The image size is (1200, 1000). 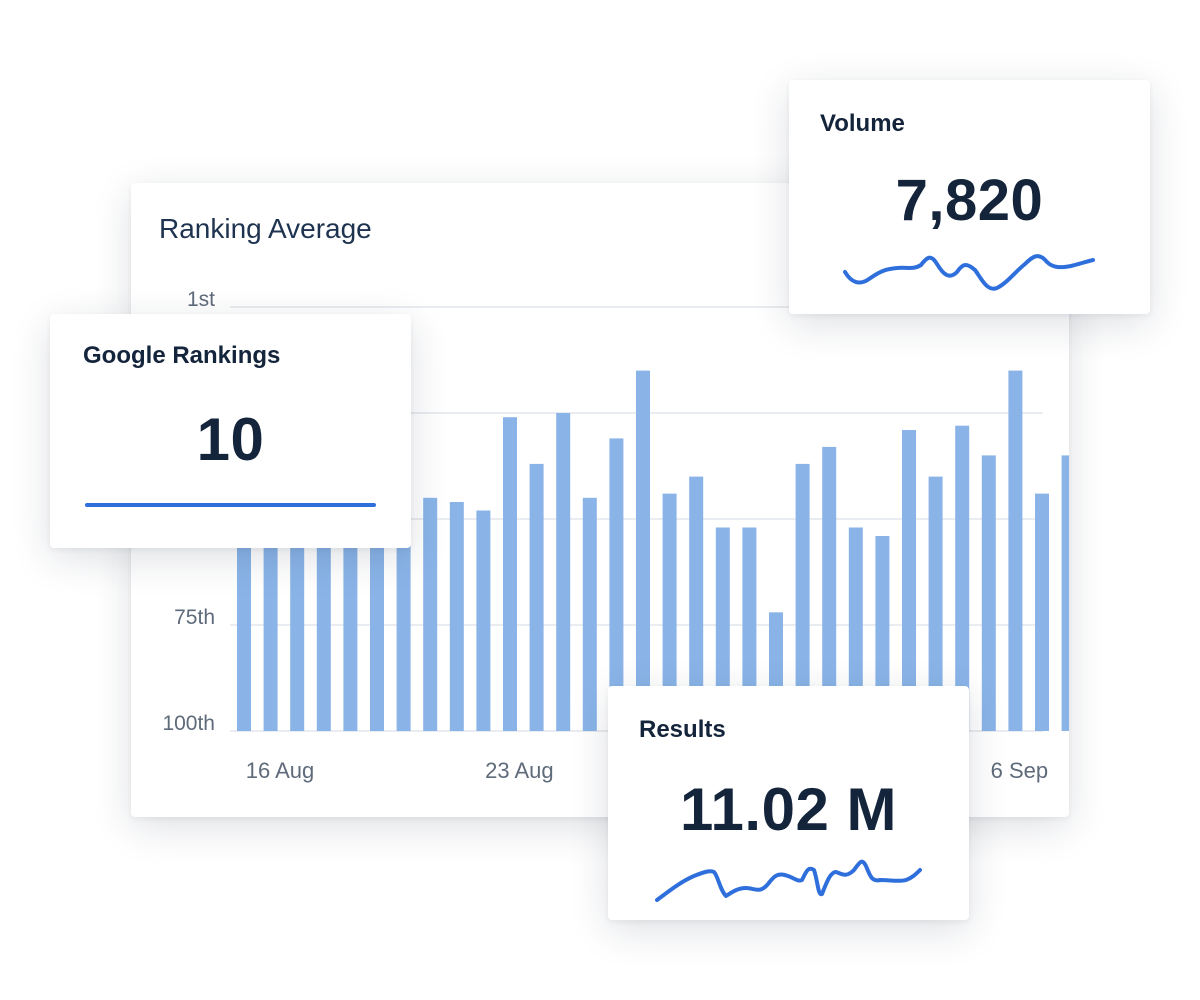 I want to click on results-widget: Results 11.02 M, so click(x=788, y=803).